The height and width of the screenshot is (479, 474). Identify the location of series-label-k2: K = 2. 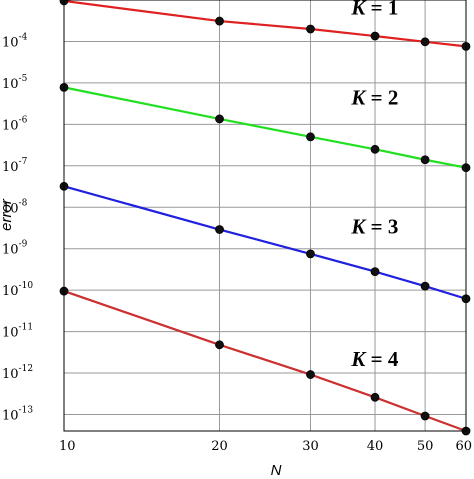
(374, 98).